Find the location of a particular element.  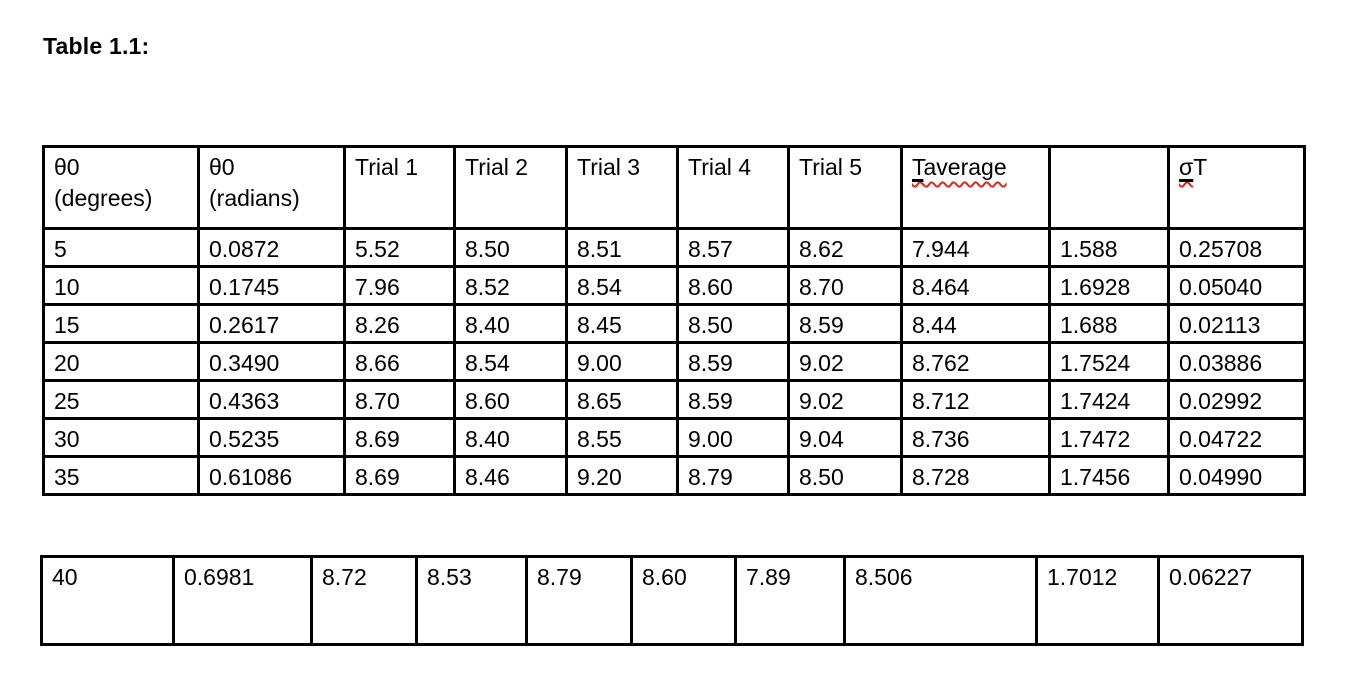

table-cell: 0.04722 is located at coordinates (1236, 437).